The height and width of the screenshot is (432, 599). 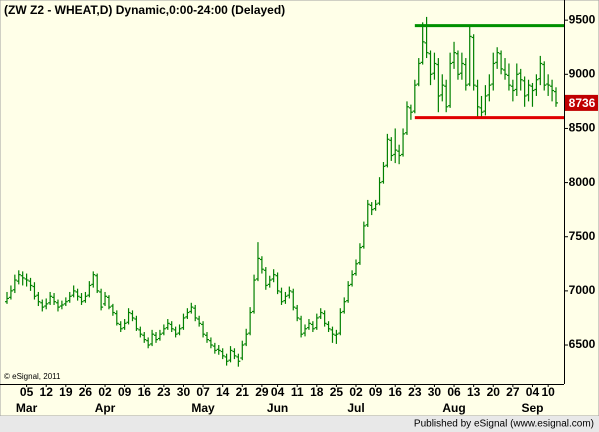 I want to click on x-tick-label: 20, so click(x=494, y=392).